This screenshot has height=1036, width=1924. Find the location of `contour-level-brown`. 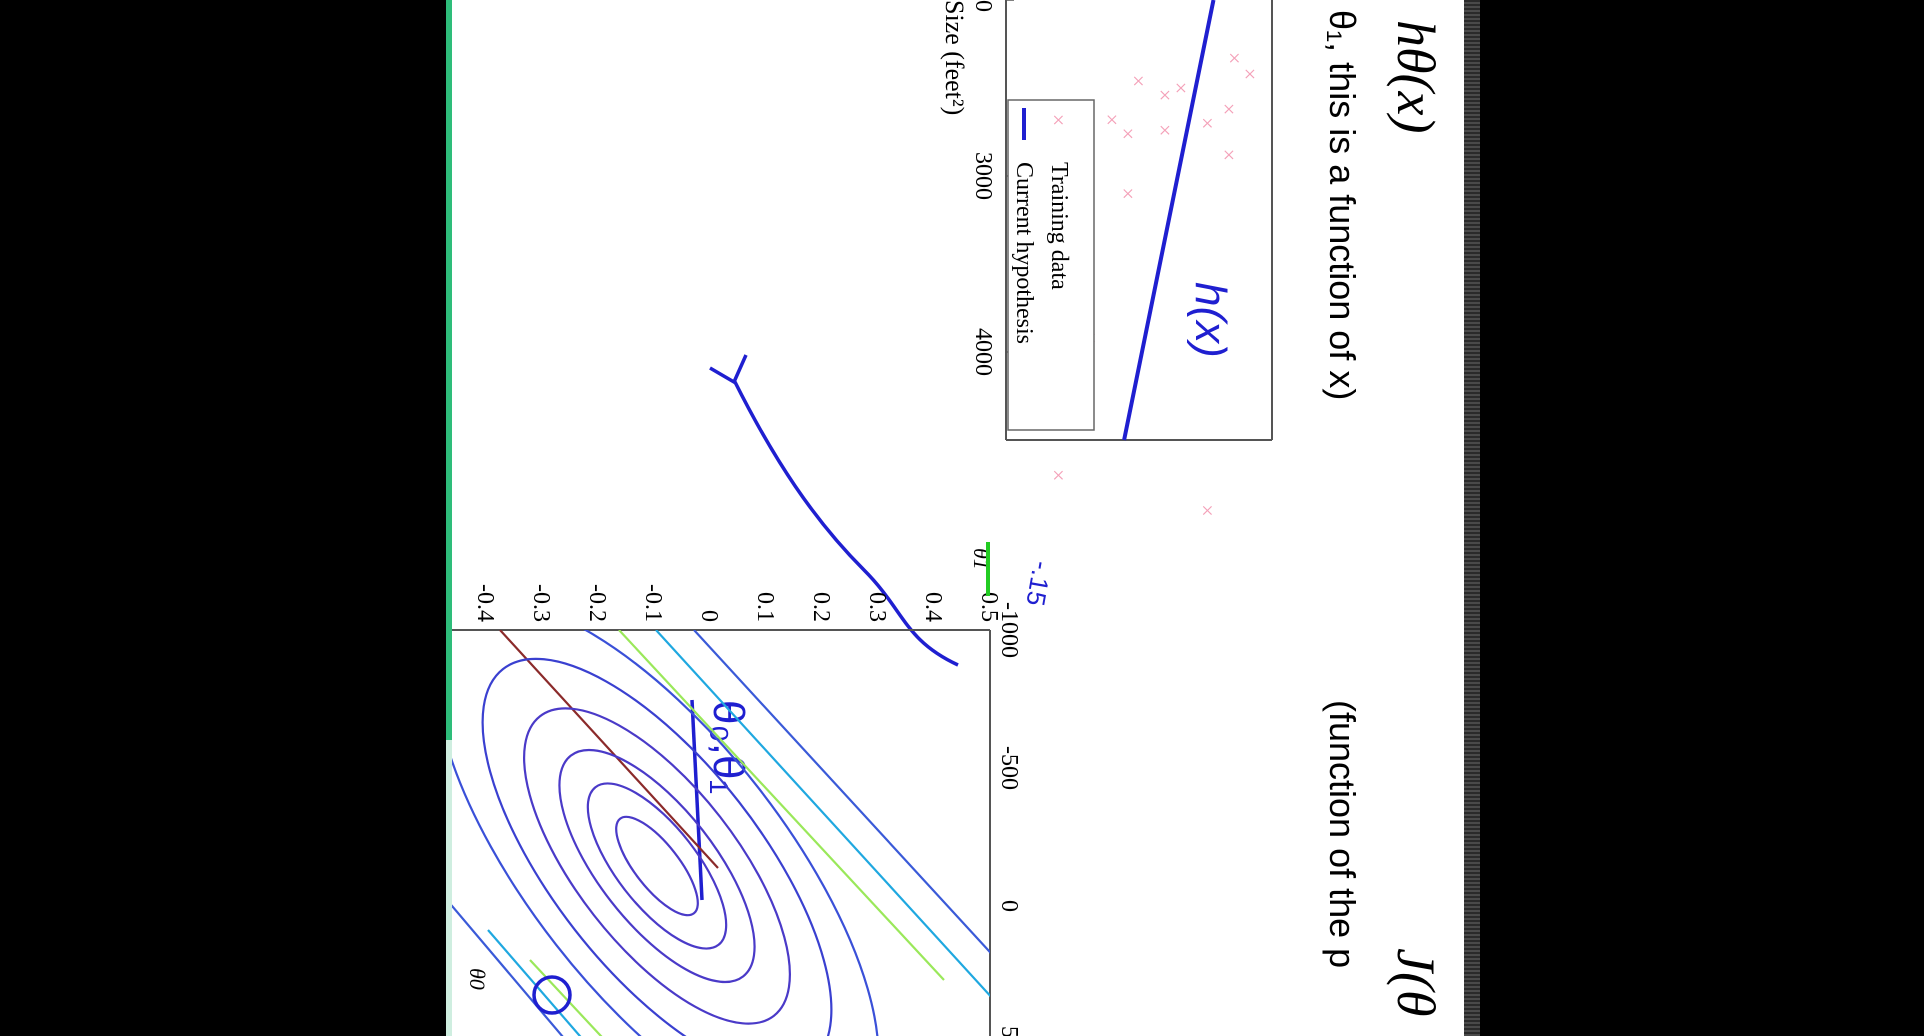

contour-level-brown is located at coordinates (609, 749).